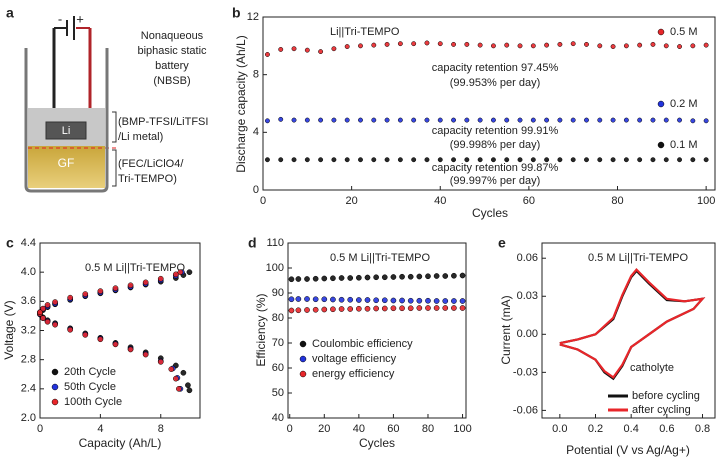 Image resolution: width=726 pixels, height=466 pixels. What do you see at coordinates (628, 450) in the screenshot?
I see `x-axis-label: Potential (V vs Ag/Ag+)` at bounding box center [628, 450].